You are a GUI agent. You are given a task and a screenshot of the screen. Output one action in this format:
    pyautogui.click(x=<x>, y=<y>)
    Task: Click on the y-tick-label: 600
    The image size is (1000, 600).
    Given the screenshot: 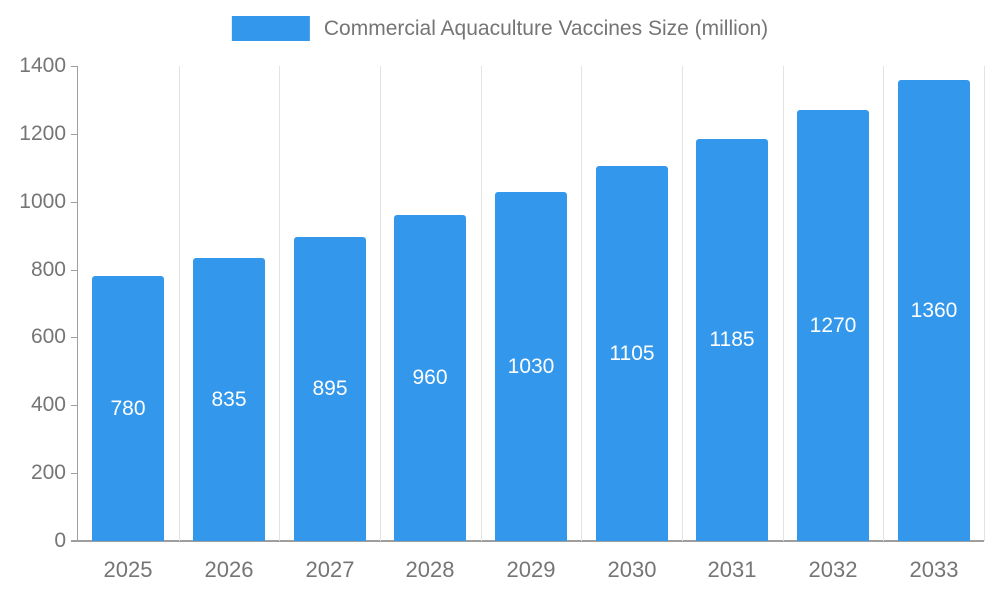 What is the action you would take?
    pyautogui.click(x=48, y=336)
    